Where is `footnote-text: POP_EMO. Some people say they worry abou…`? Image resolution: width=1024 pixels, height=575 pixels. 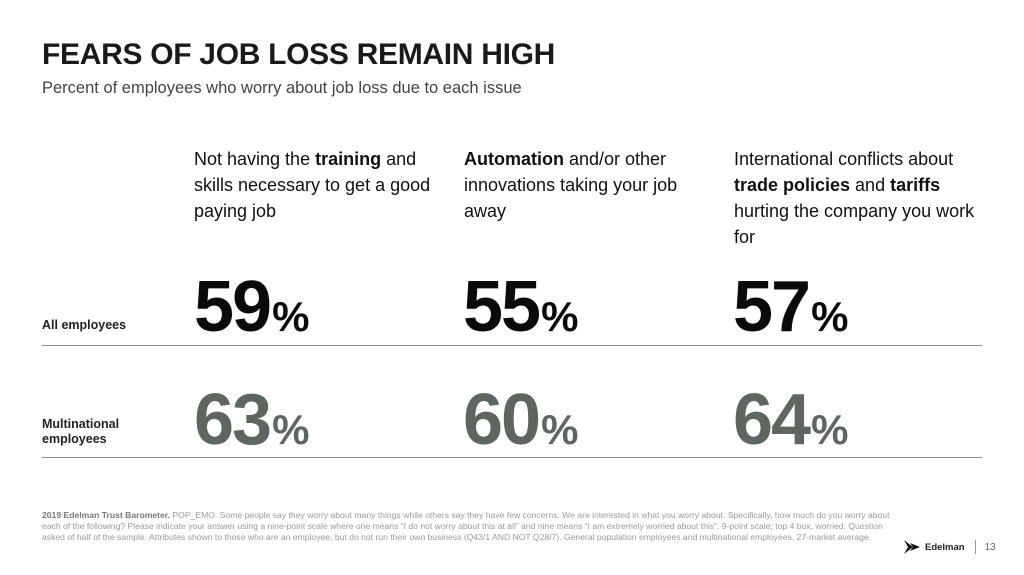 footnote-text: POP_EMO. Some people say they worry abou… is located at coordinates (466, 526).